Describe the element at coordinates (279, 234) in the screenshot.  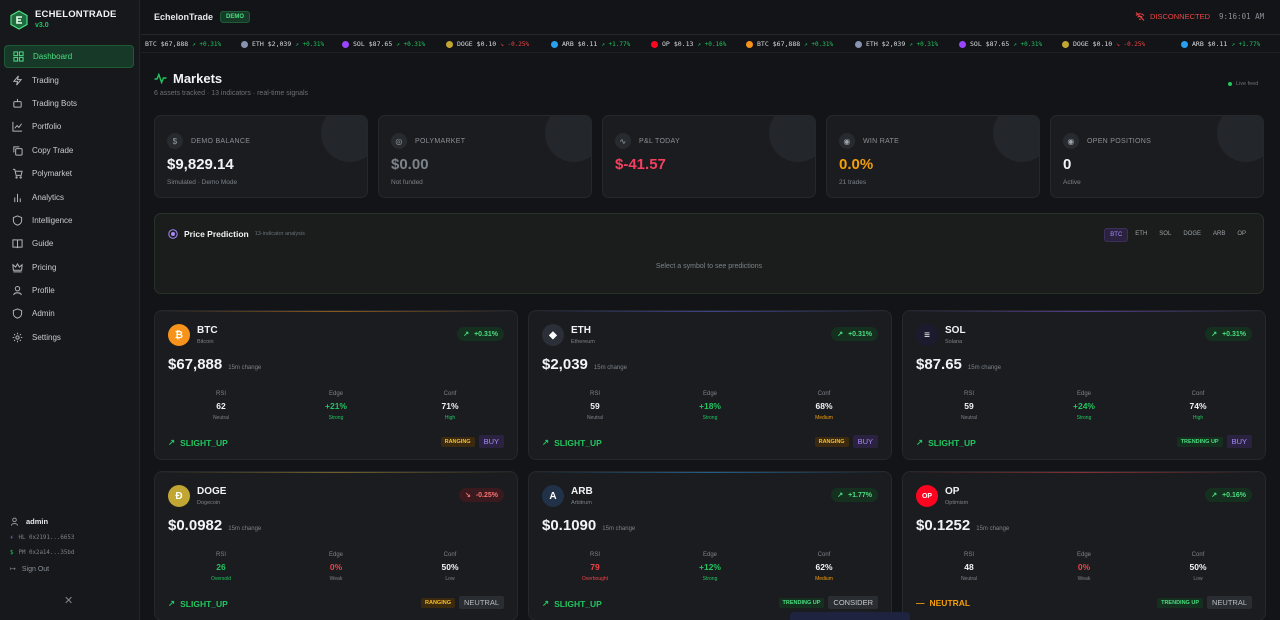
I see `prediction-subtitle: 13-indicator analysis` at that location.